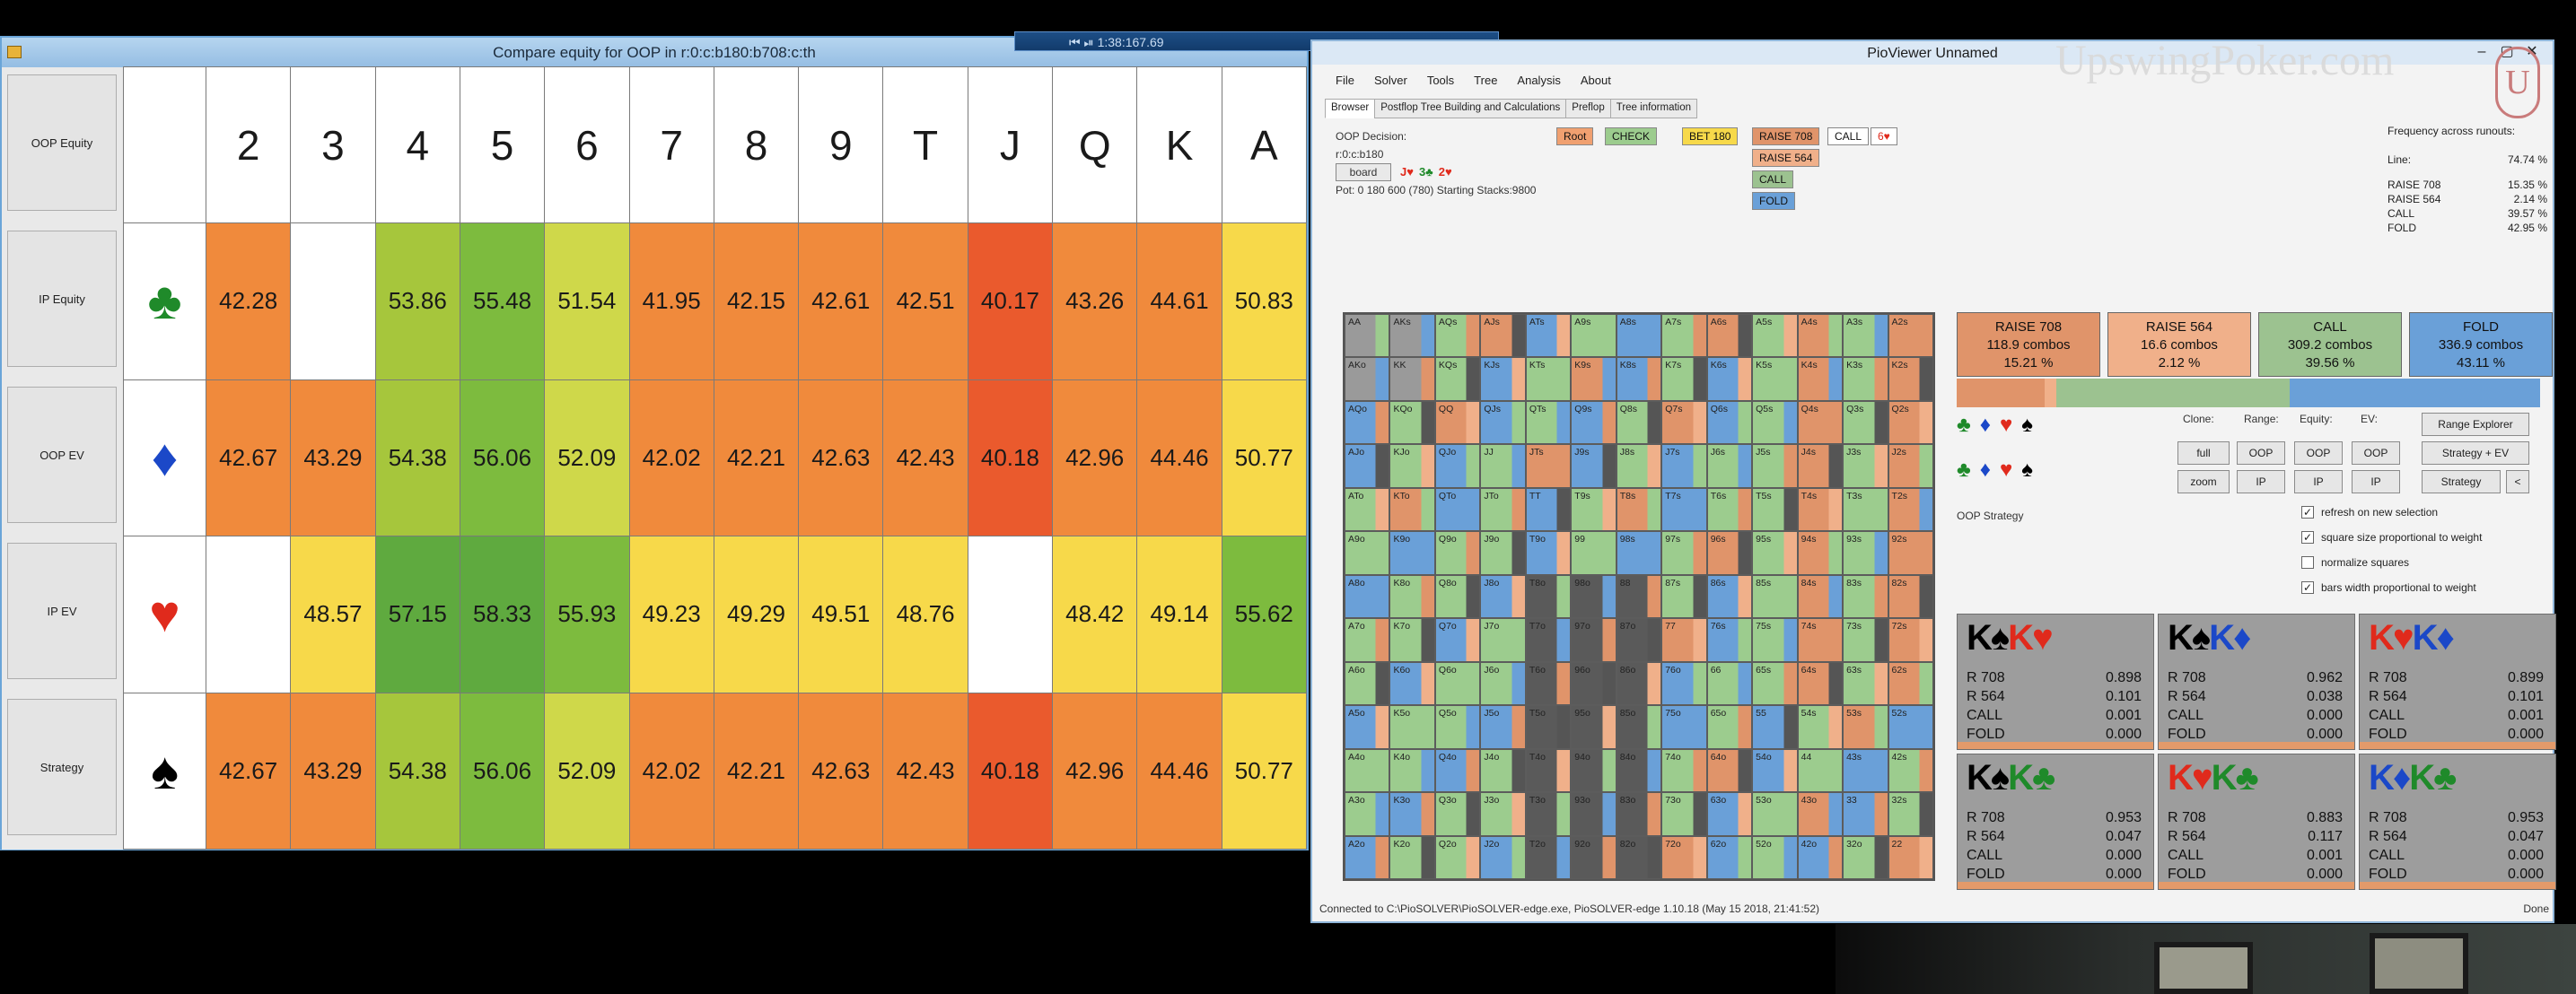  Describe the element at coordinates (1503, 336) in the screenshot. I see `hand-cell: AJs` at that location.